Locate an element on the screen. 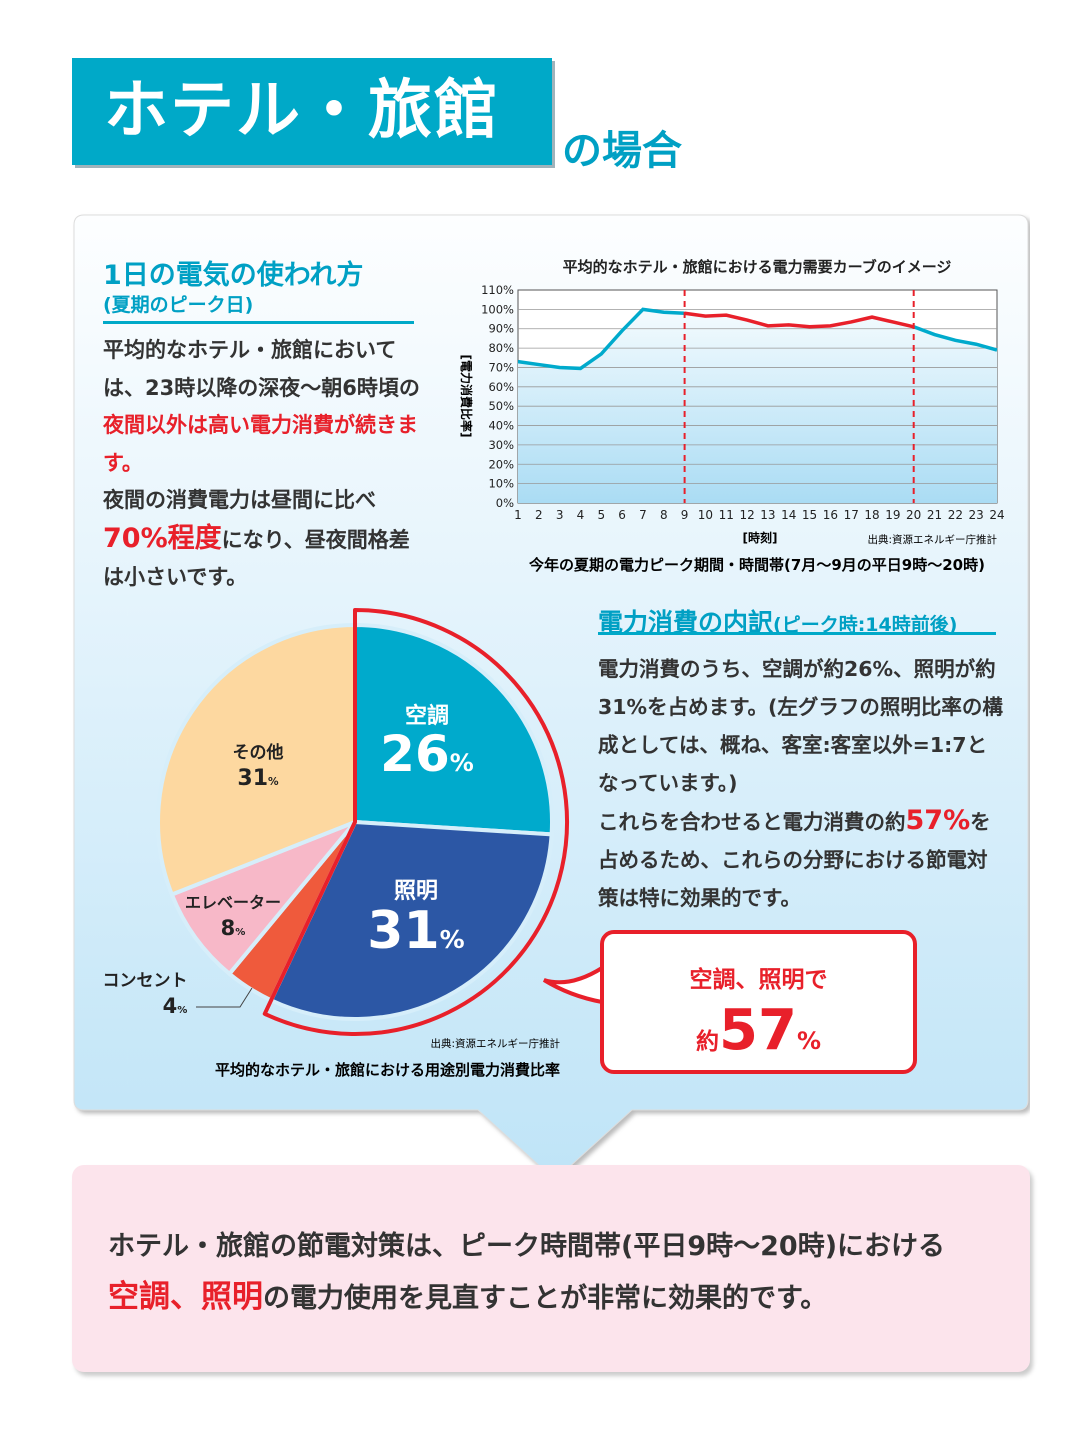 The image size is (1082, 1434). highlight-text: 70%程度 is located at coordinates (162, 538).